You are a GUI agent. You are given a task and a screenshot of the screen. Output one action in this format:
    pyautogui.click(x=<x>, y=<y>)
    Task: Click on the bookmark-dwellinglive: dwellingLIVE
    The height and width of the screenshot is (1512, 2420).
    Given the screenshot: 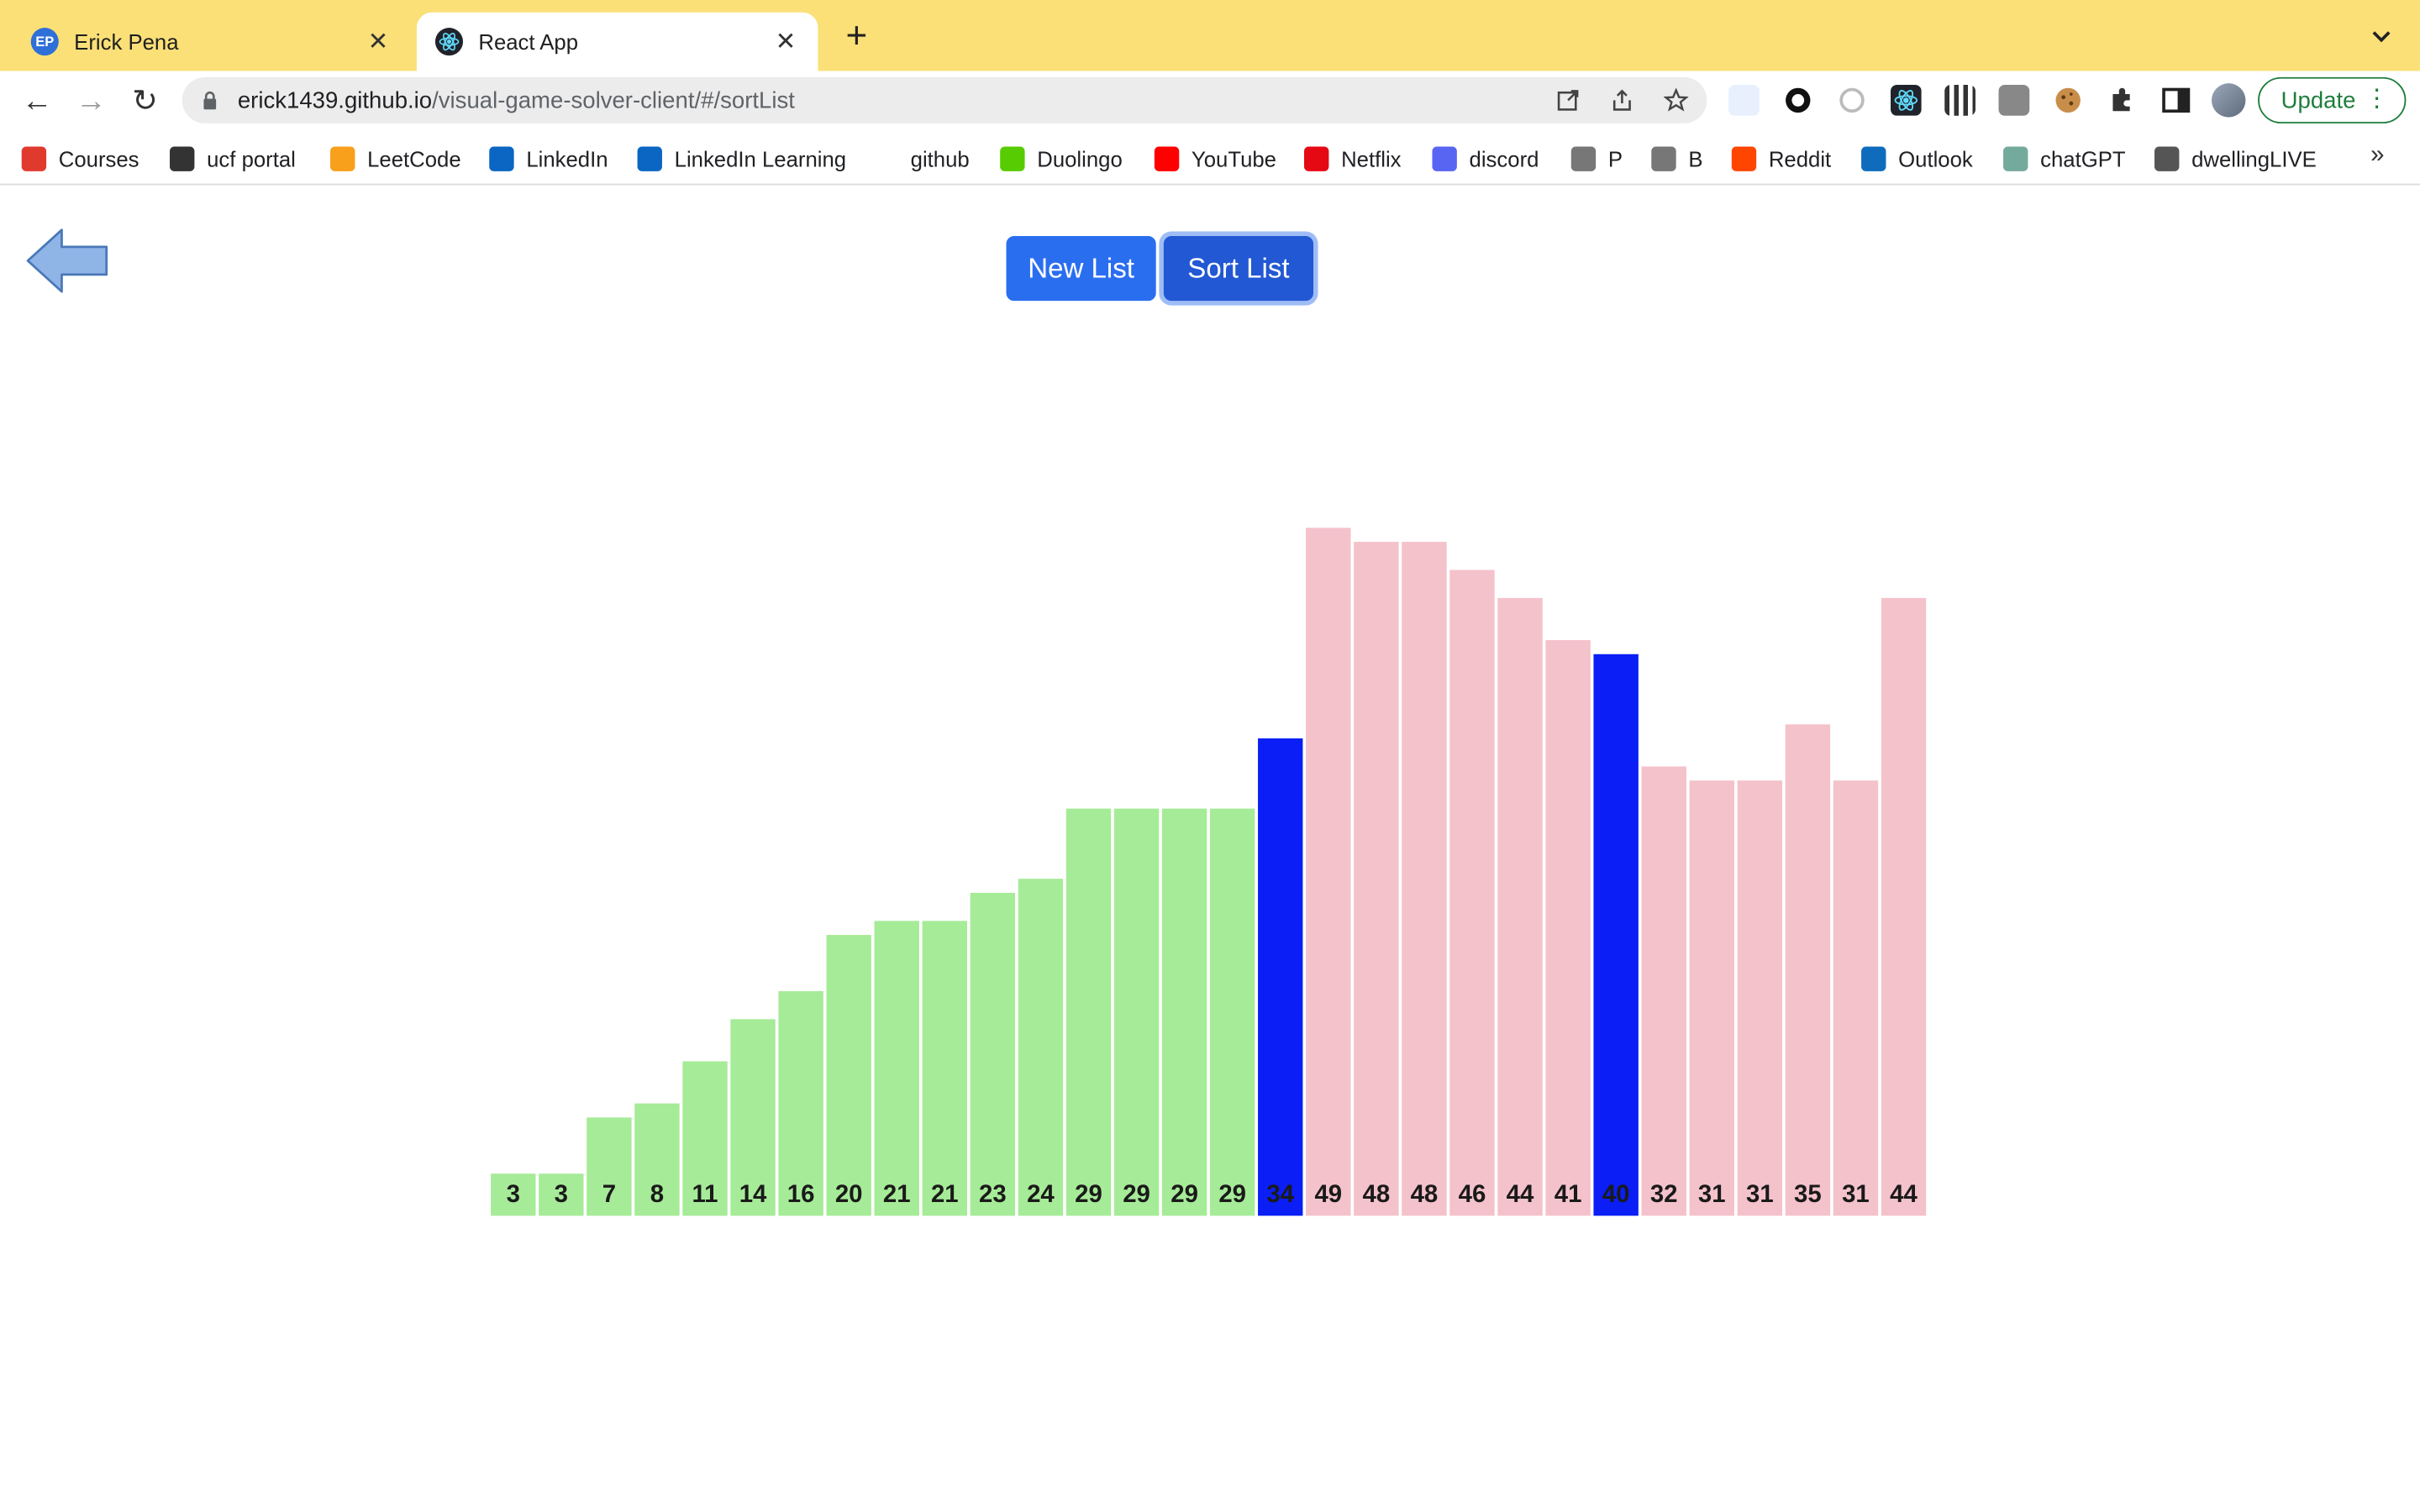 What is the action you would take?
    pyautogui.click(x=2235, y=159)
    